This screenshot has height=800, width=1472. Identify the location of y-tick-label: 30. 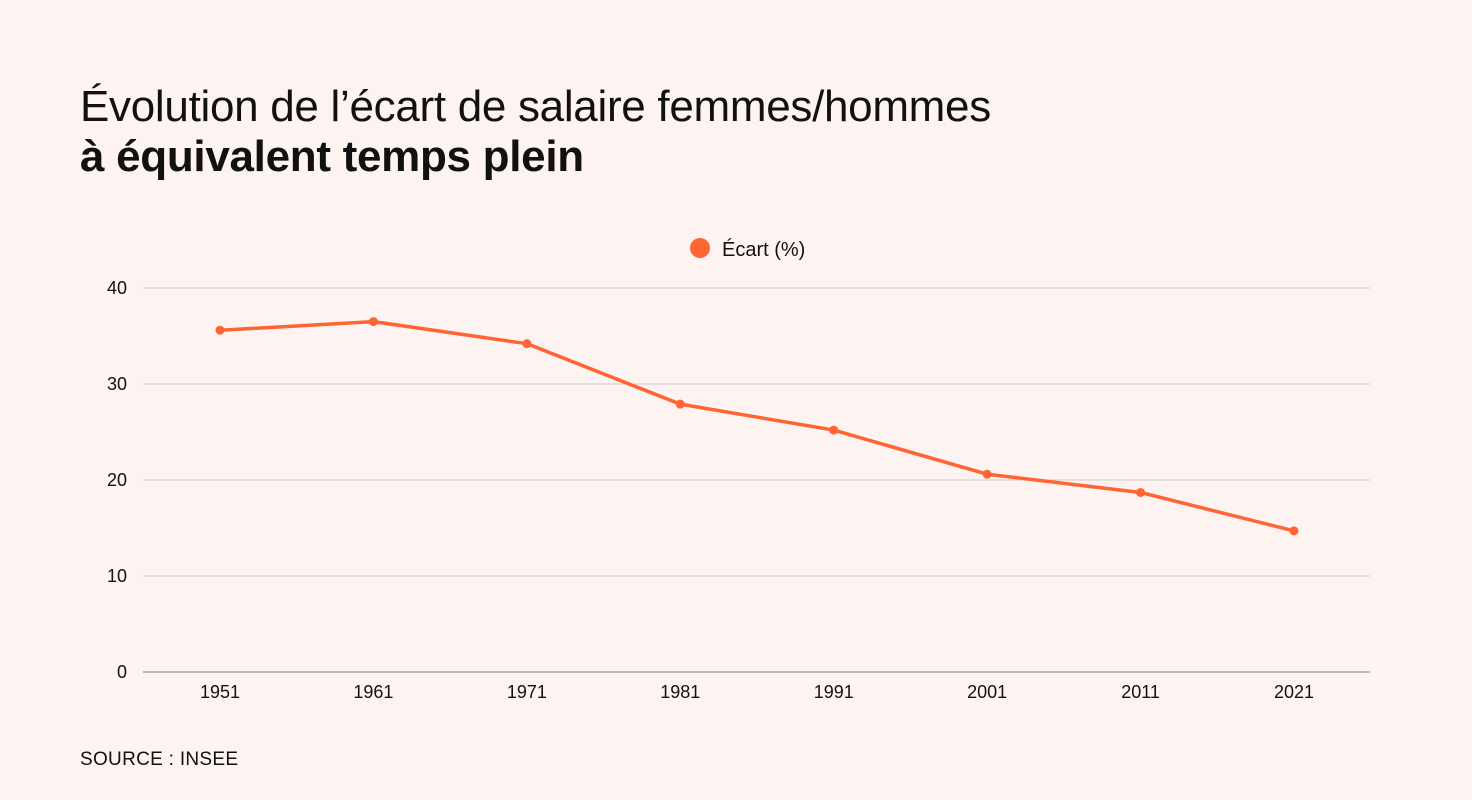
(117, 384).